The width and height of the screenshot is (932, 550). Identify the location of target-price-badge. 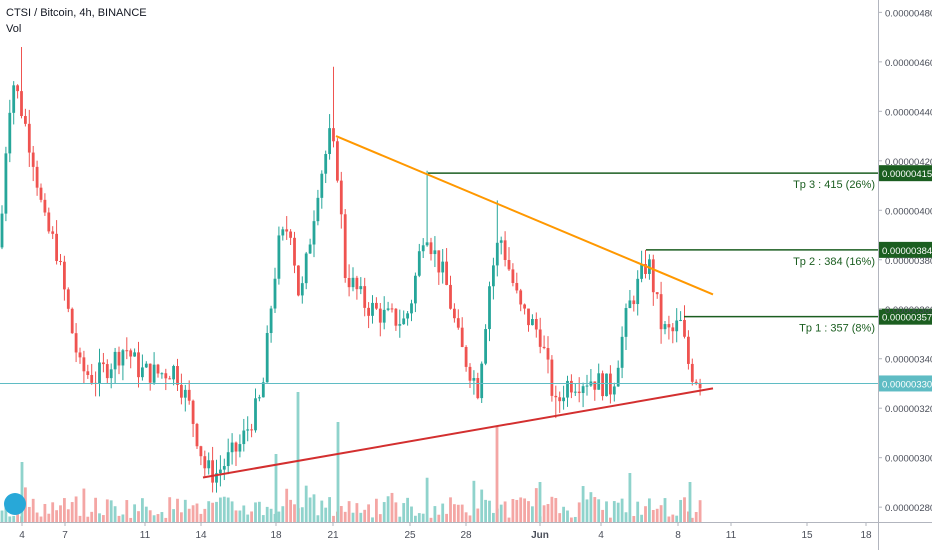
(905, 173).